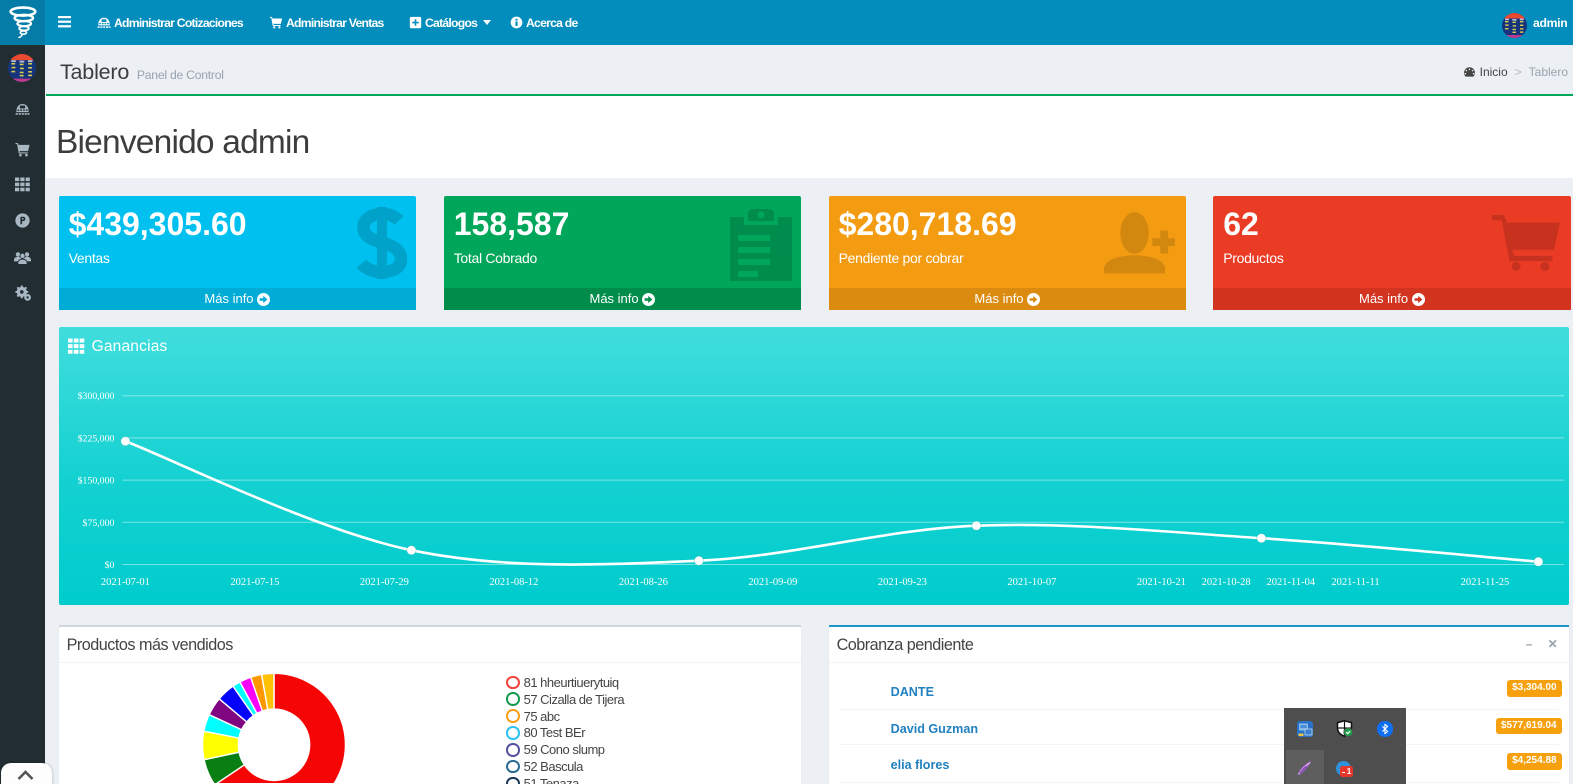 This screenshot has width=1573, height=784. What do you see at coordinates (901, 582) in the screenshot?
I see `svg-text: 2021-09-23` at bounding box center [901, 582].